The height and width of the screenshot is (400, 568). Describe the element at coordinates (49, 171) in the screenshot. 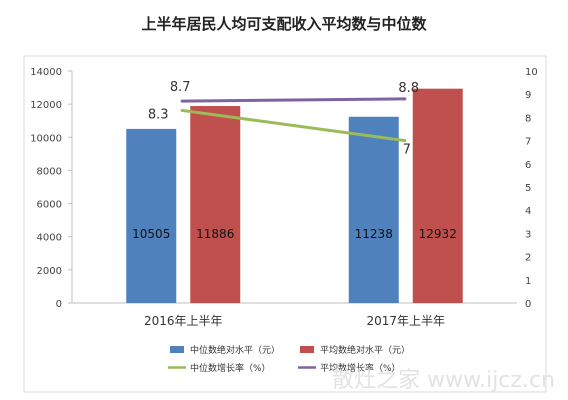

I see `y-left-tick-label: 8000` at that location.